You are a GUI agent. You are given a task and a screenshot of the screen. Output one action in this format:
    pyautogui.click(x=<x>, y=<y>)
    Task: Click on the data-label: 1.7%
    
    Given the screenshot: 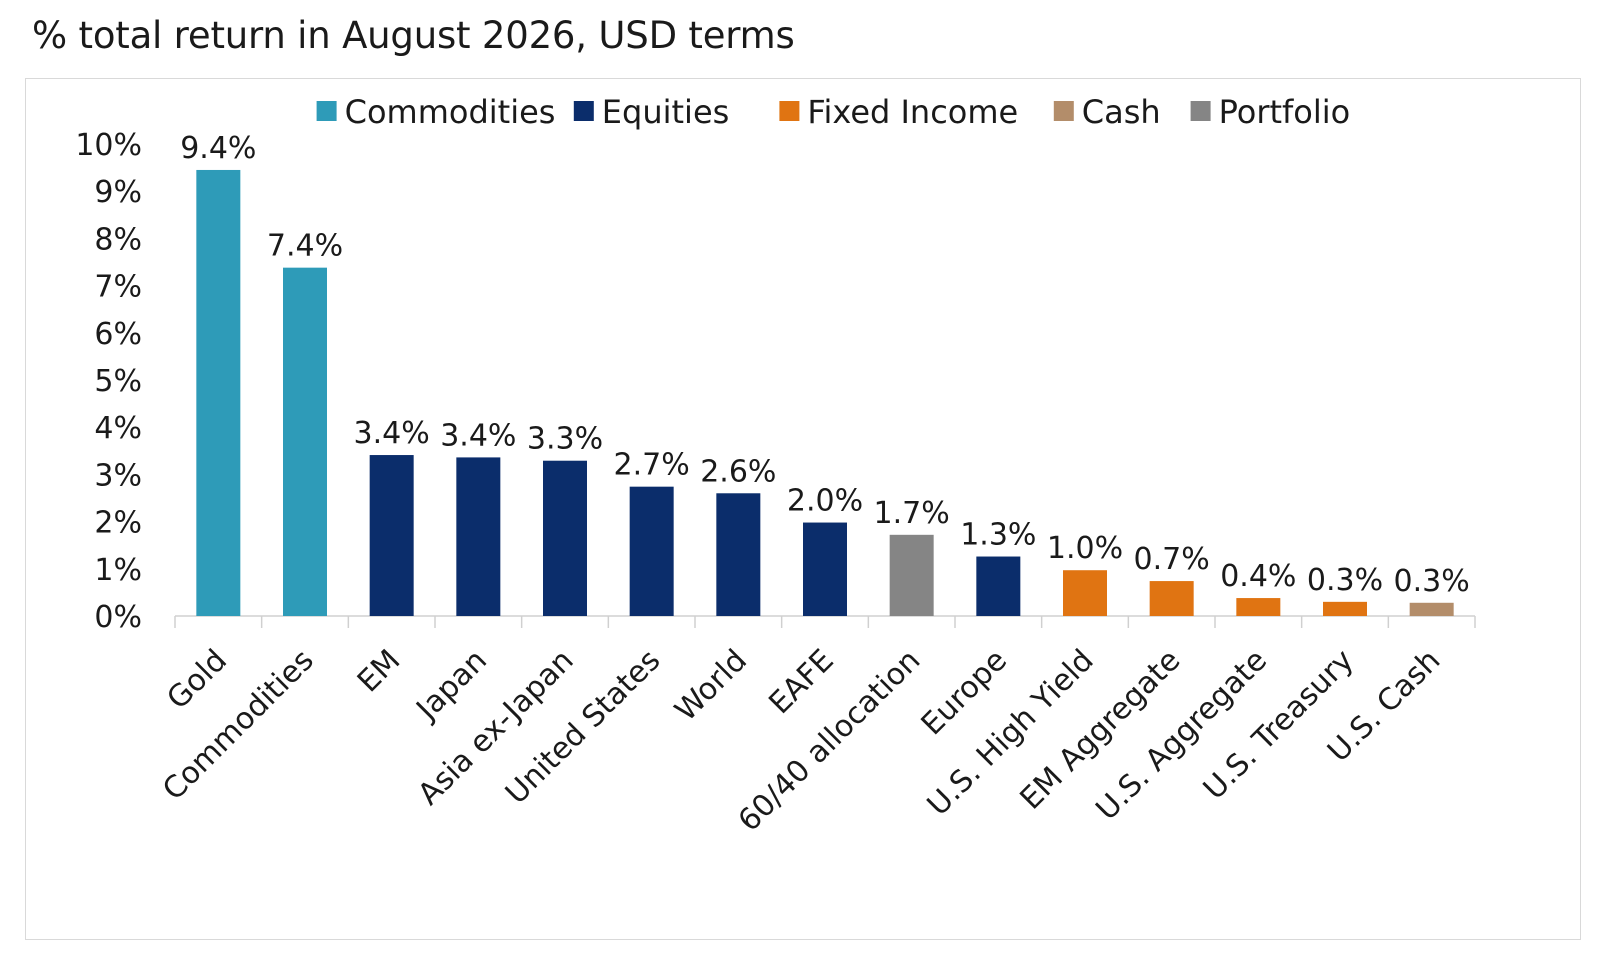 What is the action you would take?
    pyautogui.click(x=912, y=513)
    